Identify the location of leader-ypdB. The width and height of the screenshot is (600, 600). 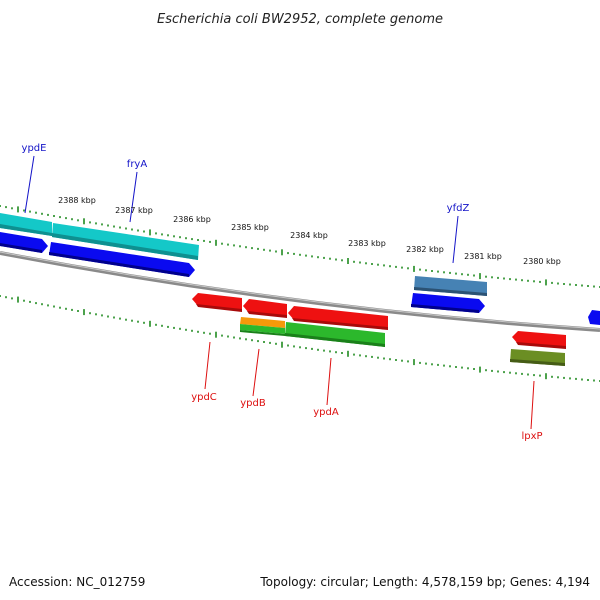
(256, 372).